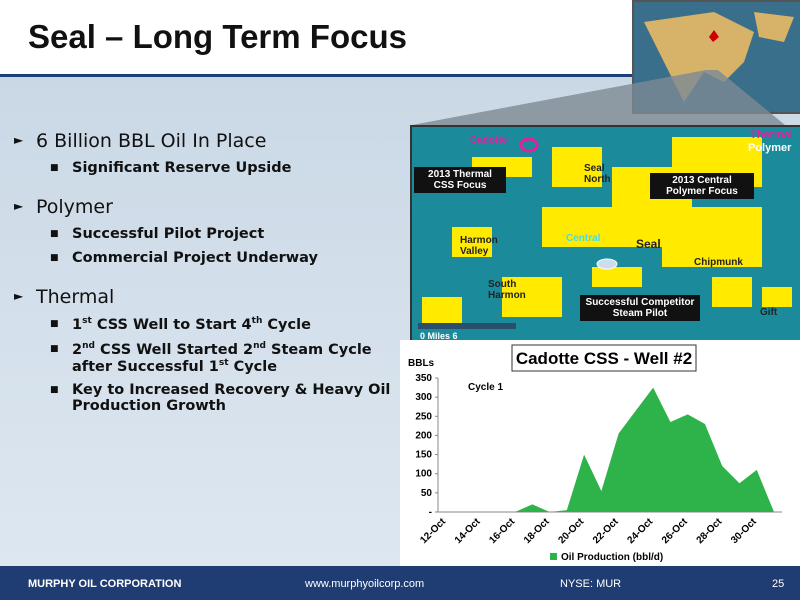 Image resolution: width=800 pixels, height=600 pixels. I want to click on y-tick-label: 300, so click(423, 397).